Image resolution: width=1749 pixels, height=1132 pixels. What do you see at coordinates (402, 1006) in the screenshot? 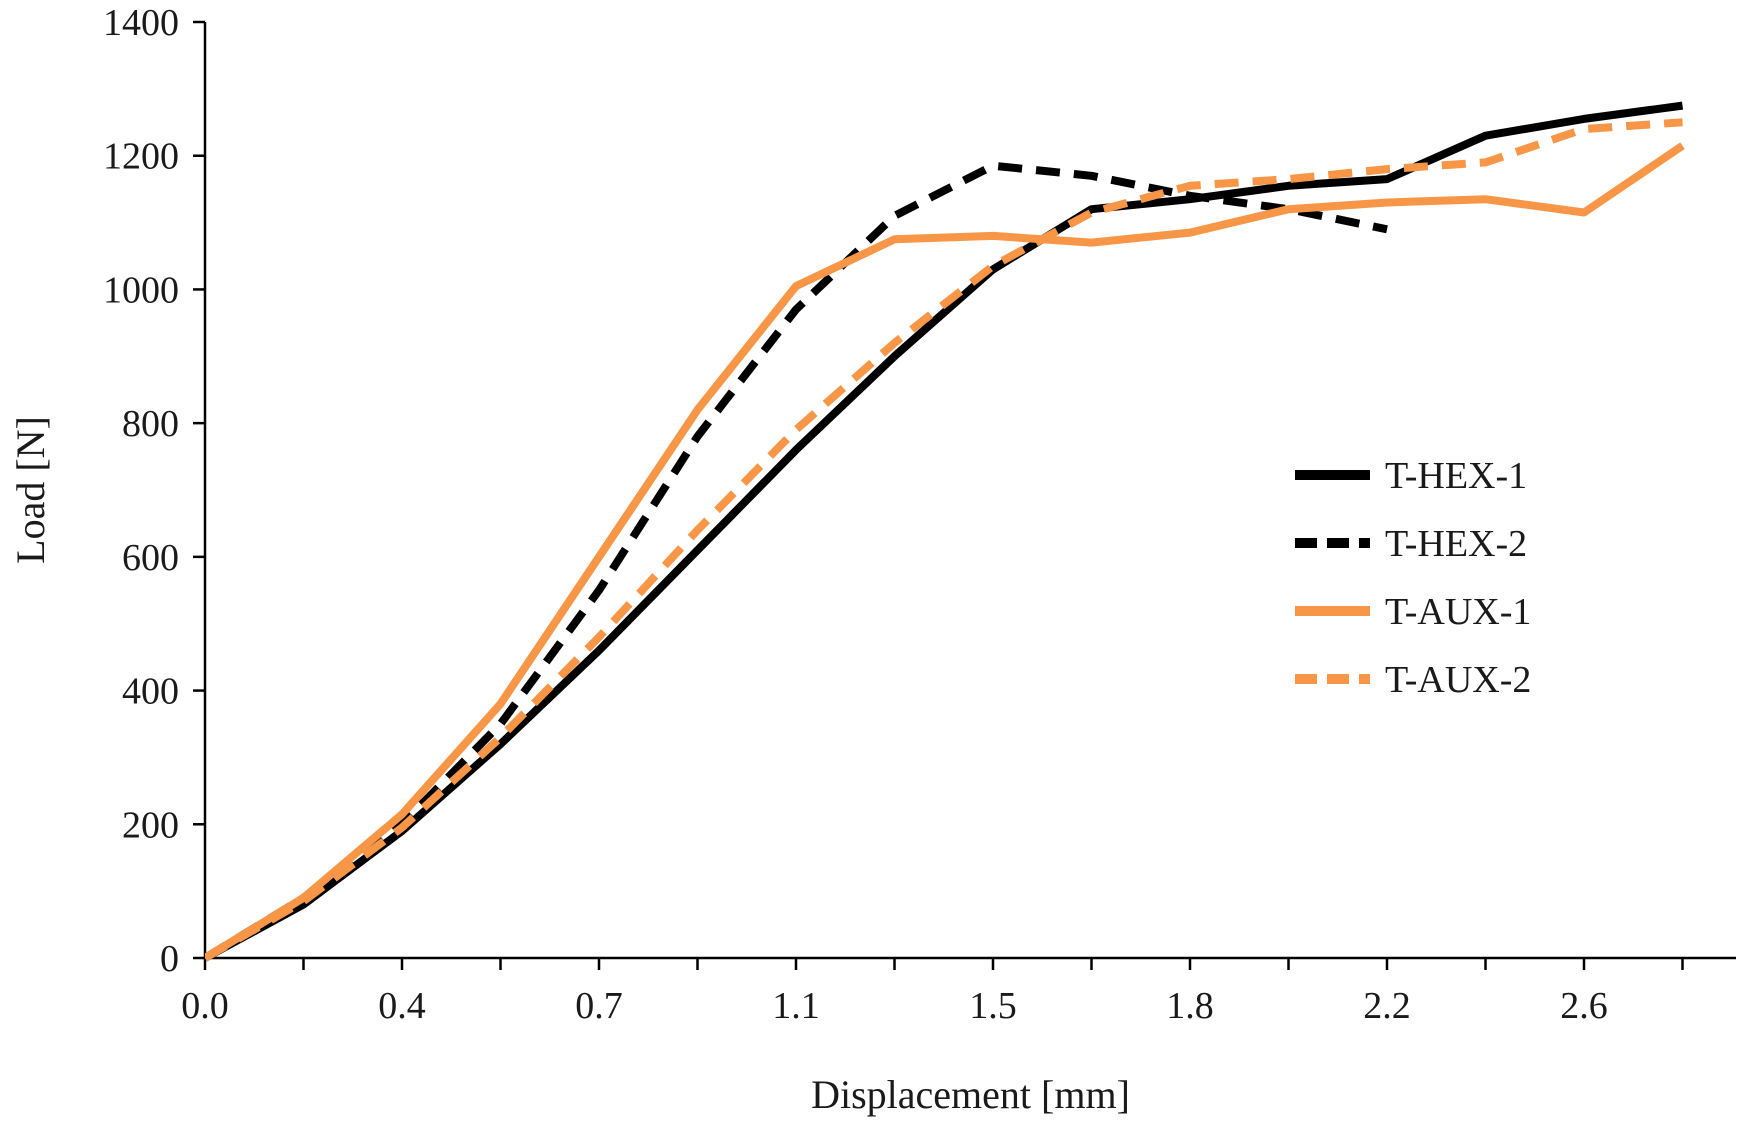
I see `x-tick-label: 0.4` at bounding box center [402, 1006].